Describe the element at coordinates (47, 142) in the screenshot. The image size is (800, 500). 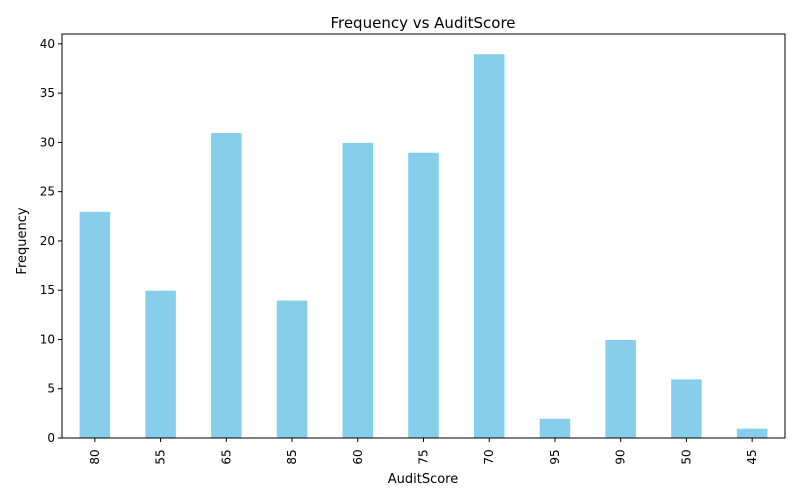
I see `y-tick-label: 30` at that location.